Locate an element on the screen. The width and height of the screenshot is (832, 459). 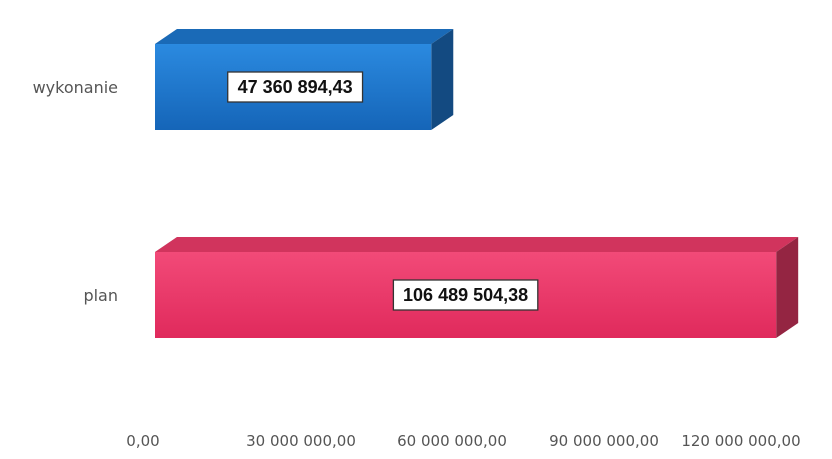
category-label-wykonanie: wykonanie is located at coordinates (75, 87).